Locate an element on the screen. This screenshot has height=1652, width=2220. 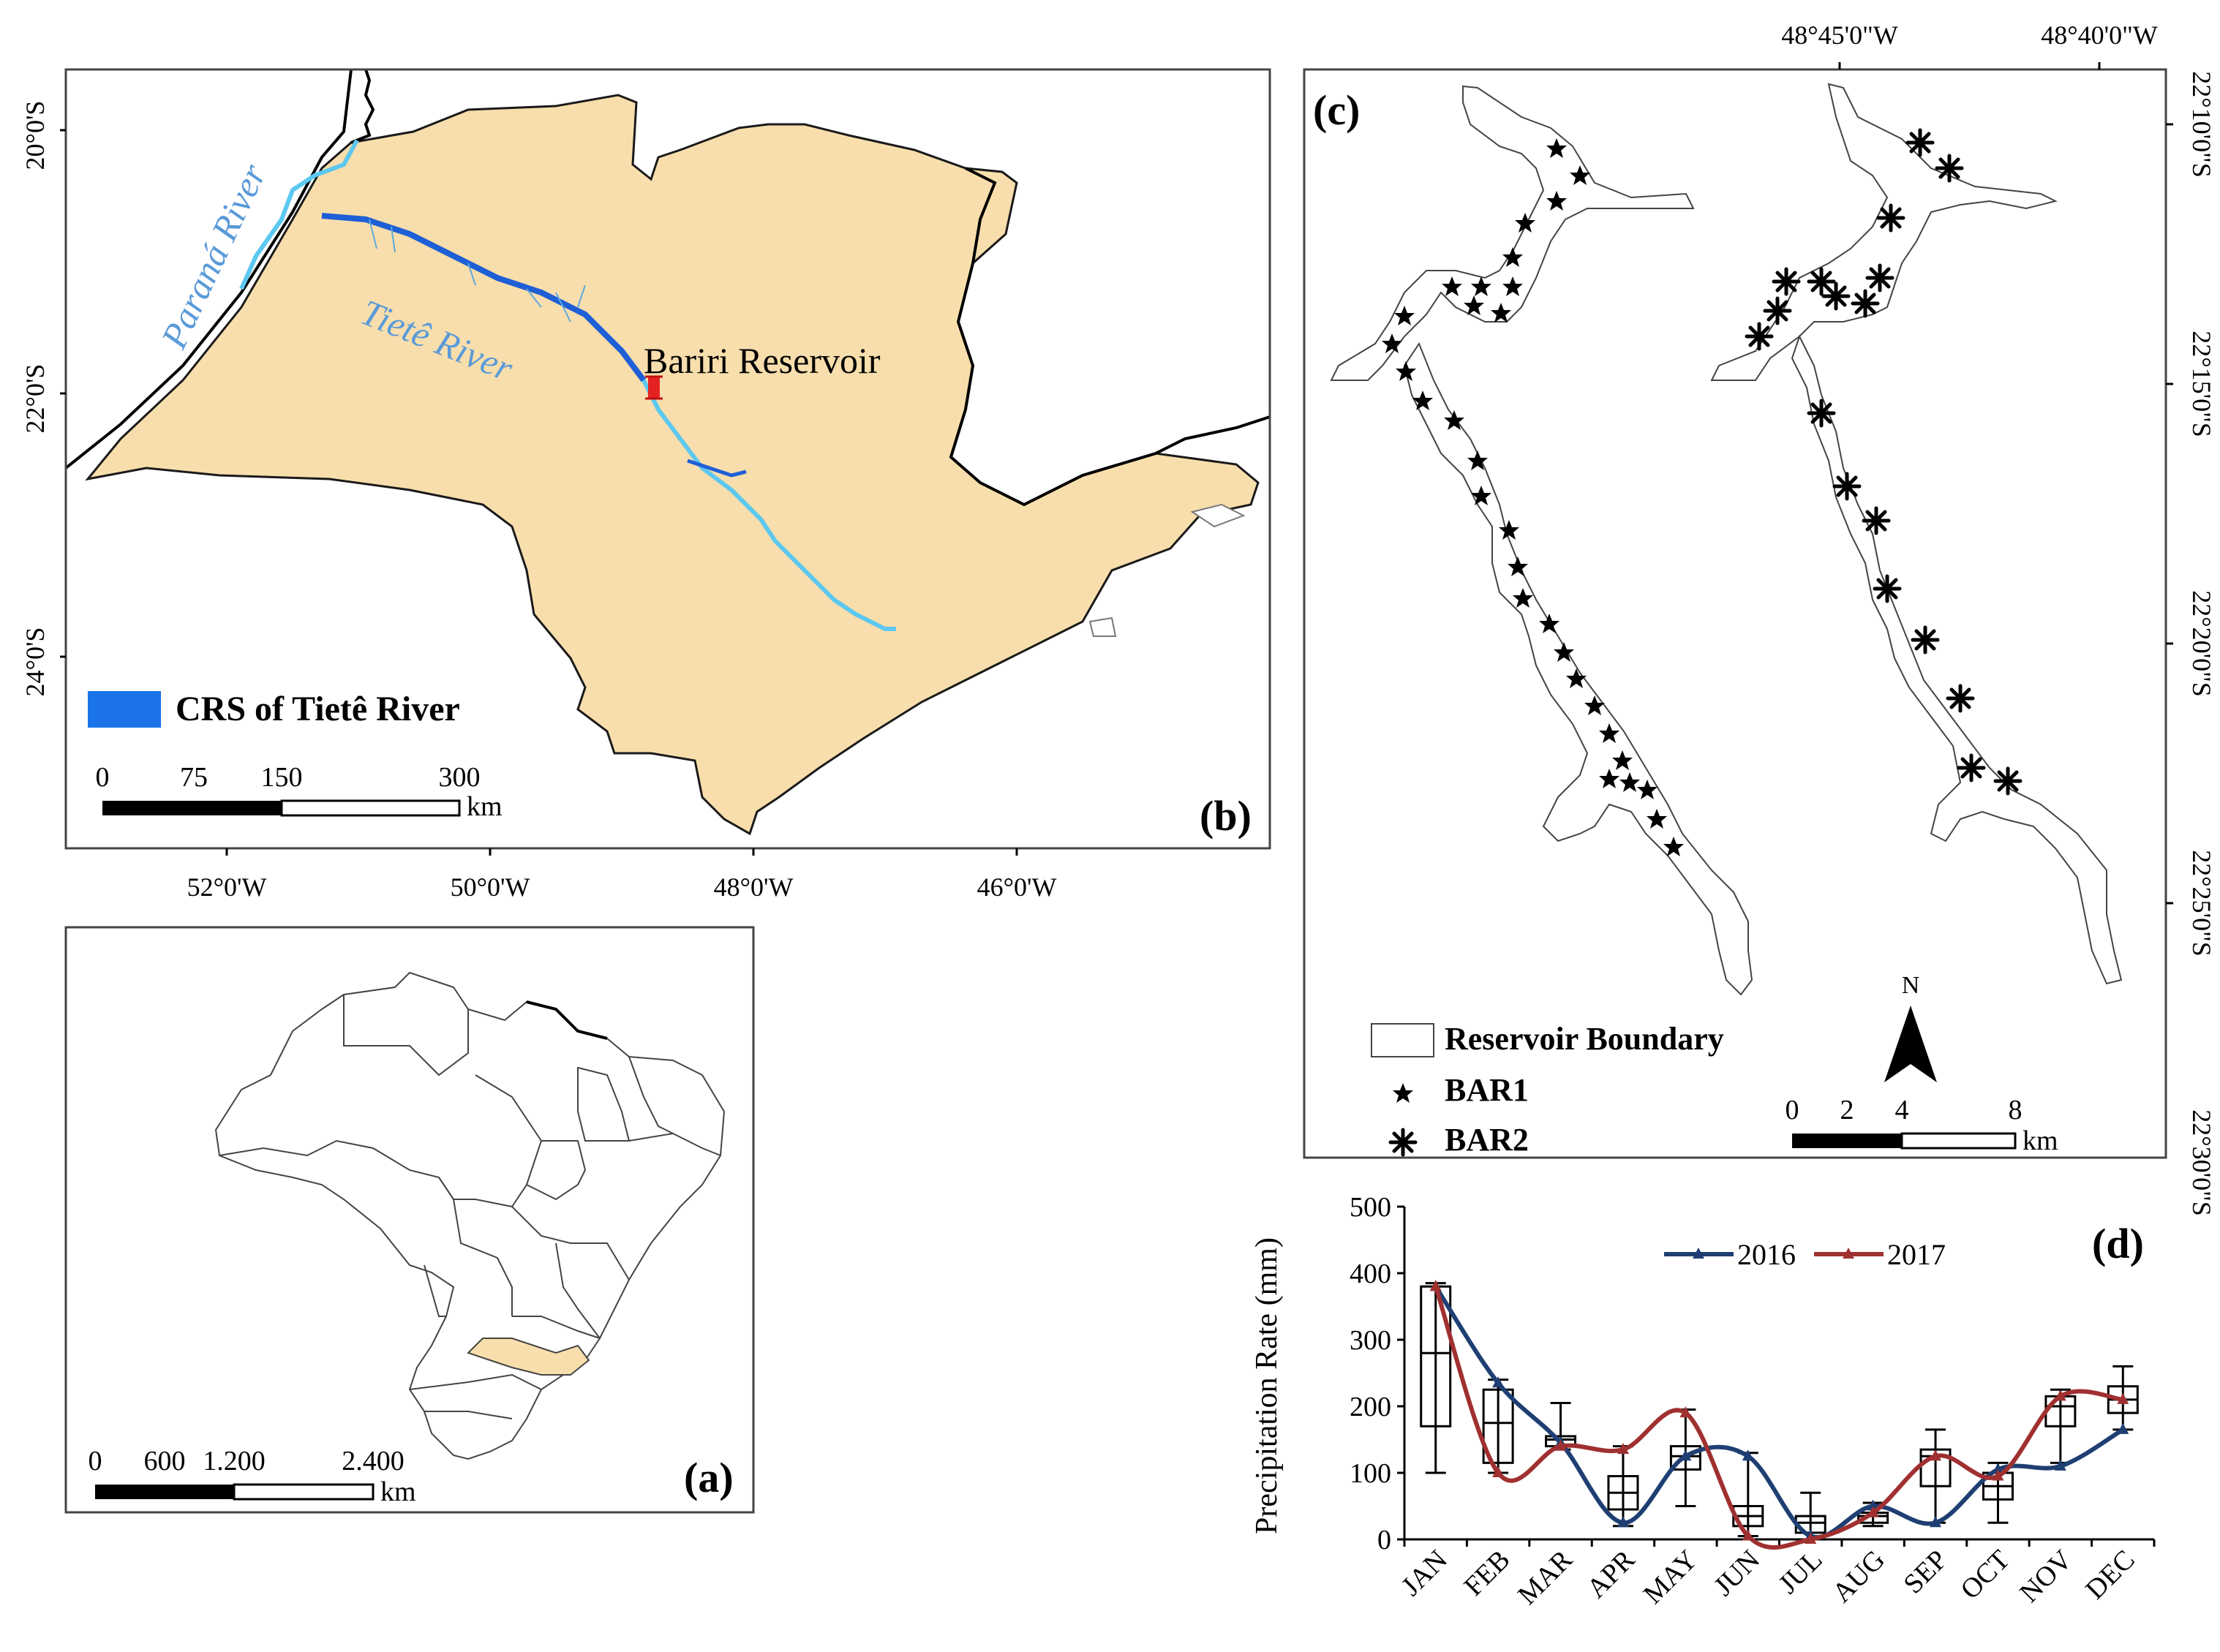
y-tick-label: 500 is located at coordinates (1370, 1207).